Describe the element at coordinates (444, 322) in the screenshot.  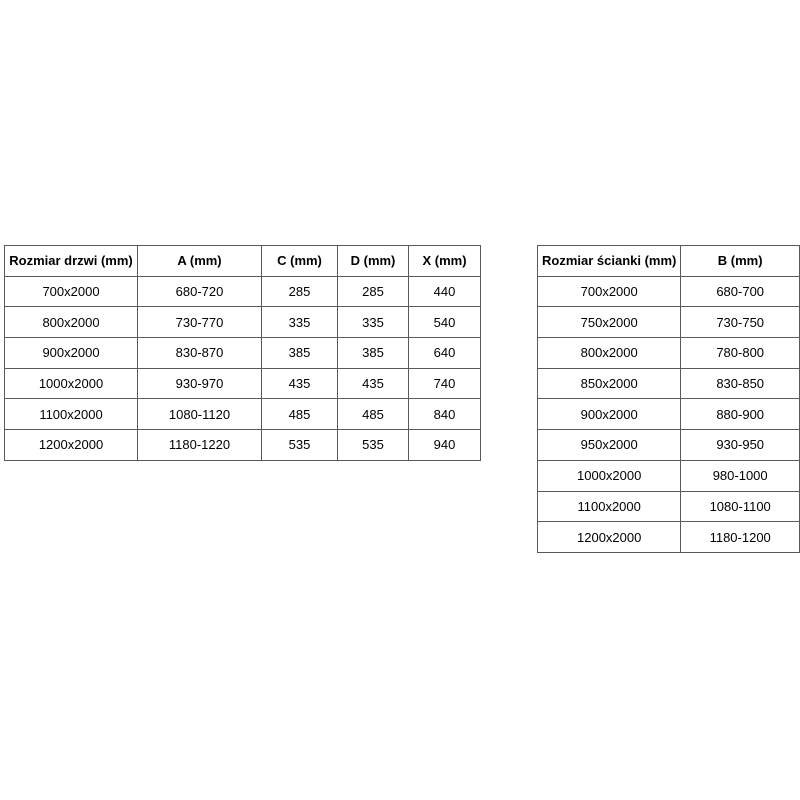
I see `table-cell: 540` at that location.